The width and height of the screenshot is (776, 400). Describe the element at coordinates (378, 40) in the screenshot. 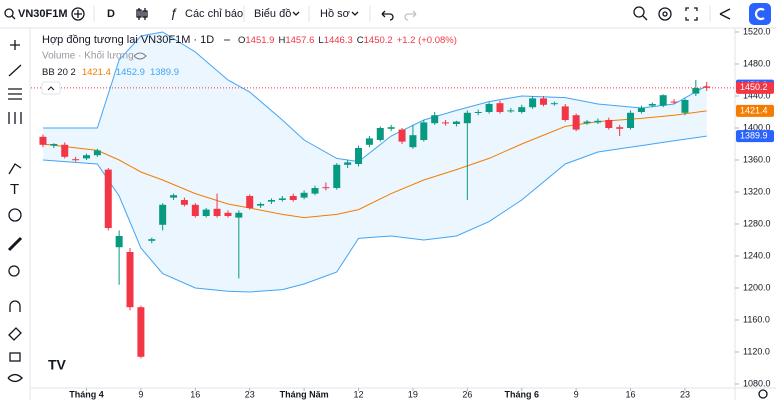

I see `ohlc-value: 1450.2` at that location.